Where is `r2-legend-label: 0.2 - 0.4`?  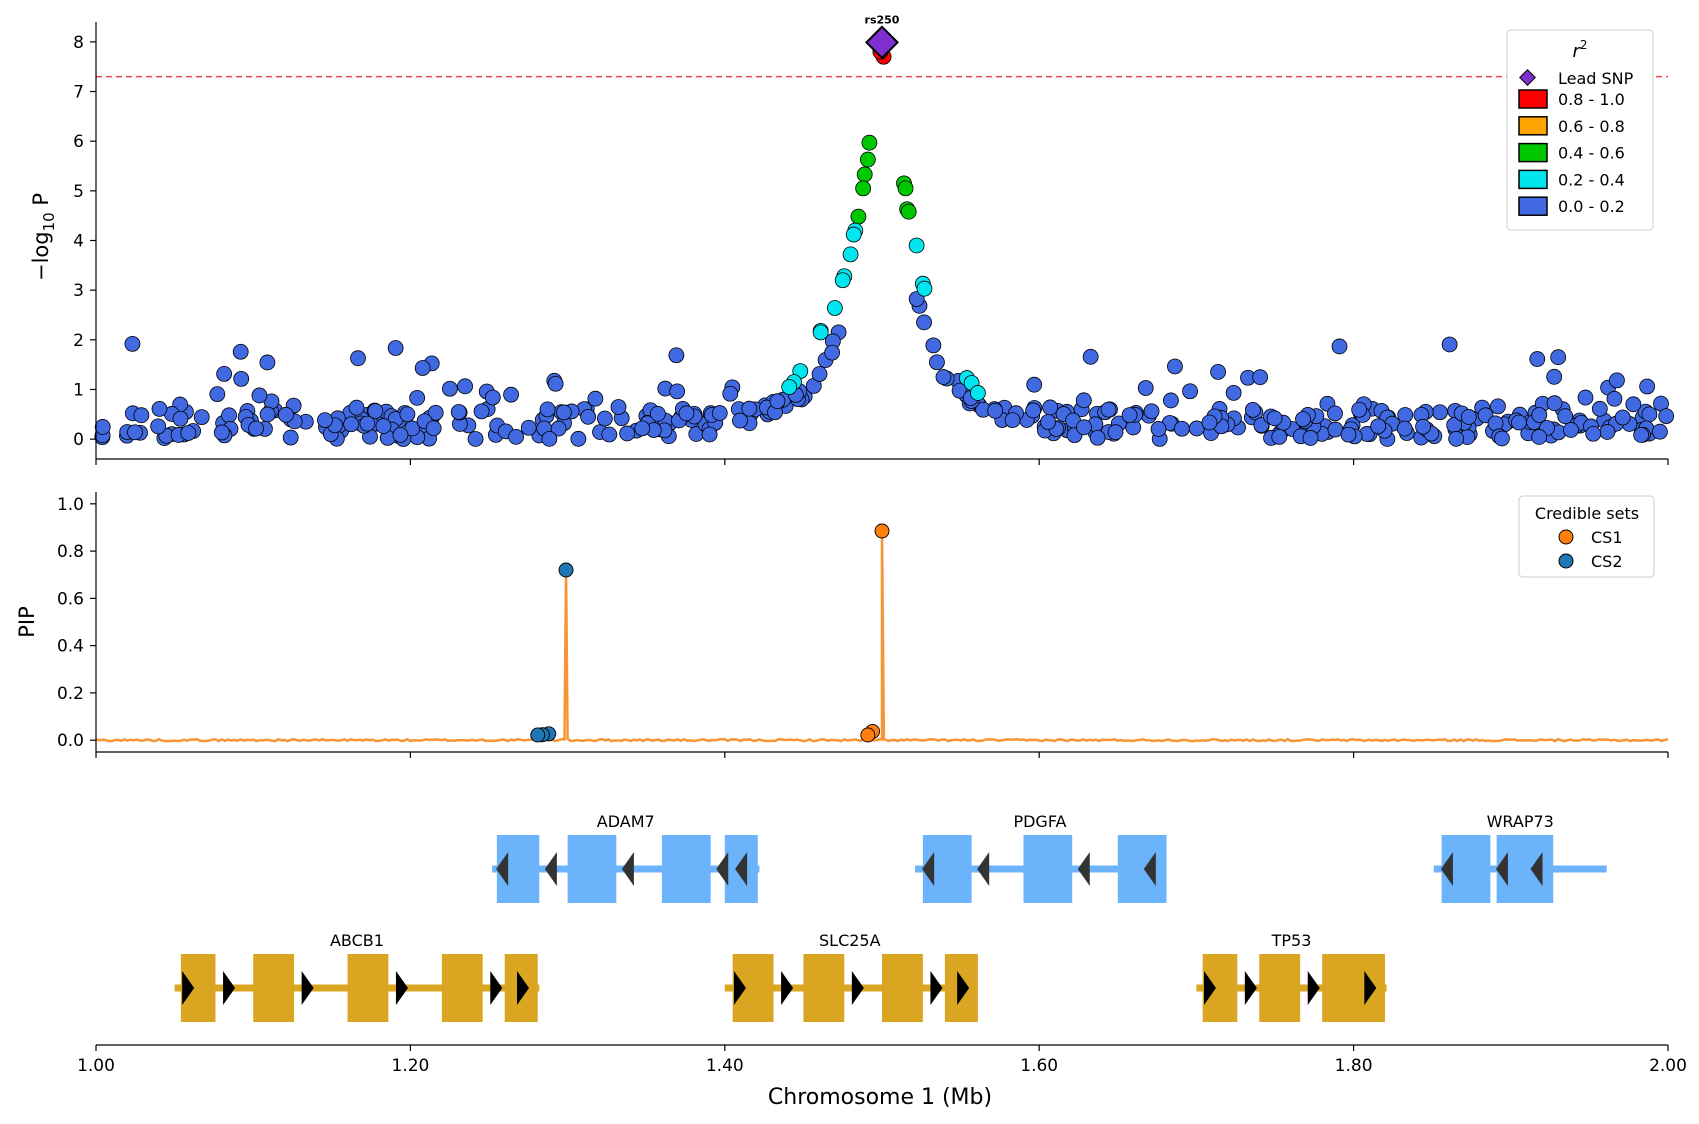 r2-legend-label: 0.2 - 0.4 is located at coordinates (1591, 179).